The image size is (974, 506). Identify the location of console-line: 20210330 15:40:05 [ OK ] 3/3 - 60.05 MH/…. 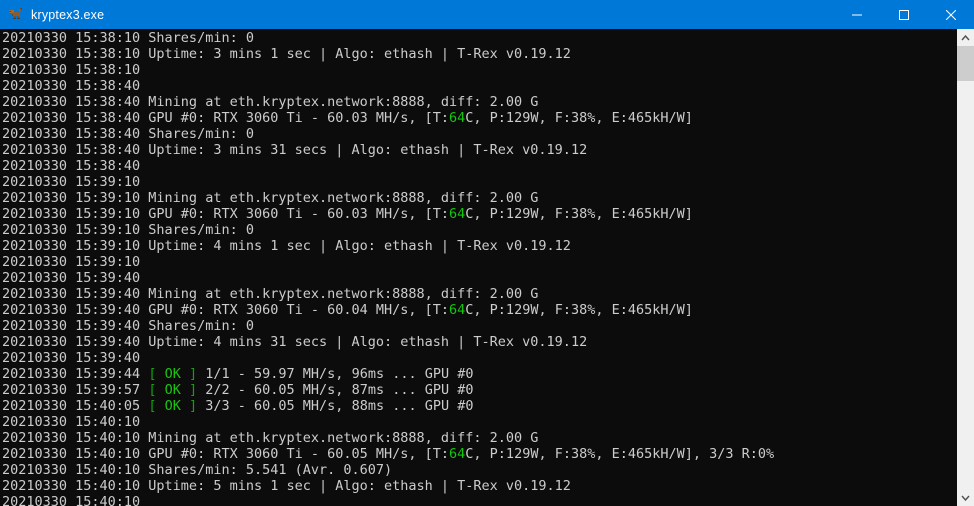
(238, 406).